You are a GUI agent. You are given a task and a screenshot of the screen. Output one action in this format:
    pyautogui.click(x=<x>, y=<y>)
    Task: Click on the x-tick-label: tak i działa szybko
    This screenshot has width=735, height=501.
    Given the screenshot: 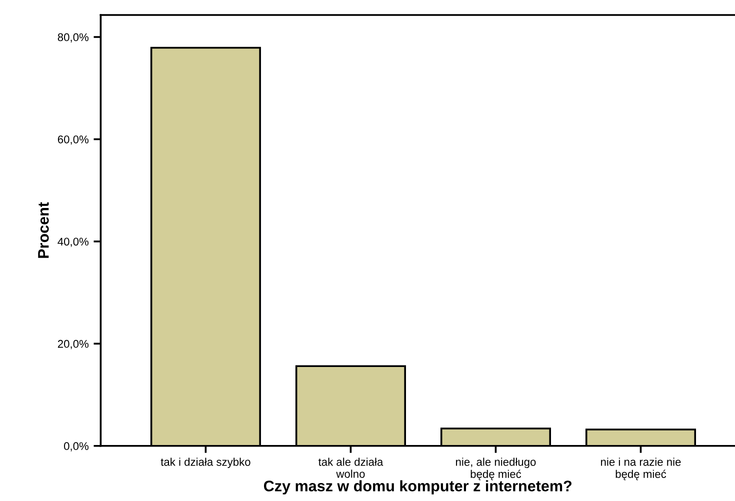 What is the action you would take?
    pyautogui.click(x=205, y=463)
    